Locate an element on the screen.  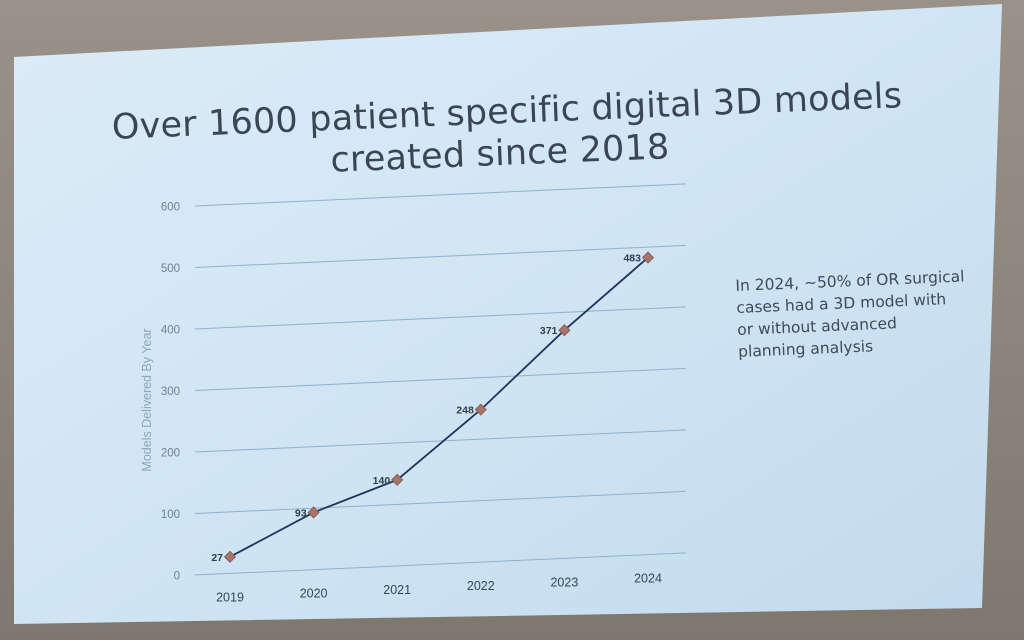
data-label: 248 is located at coordinates (465, 411).